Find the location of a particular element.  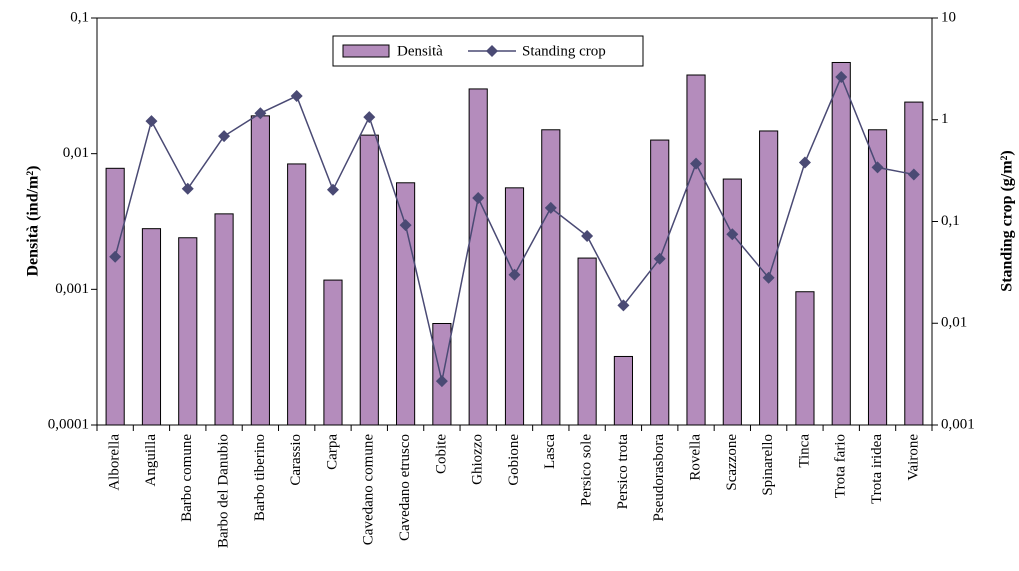

x-tick-label: Carpa is located at coordinates (332, 452).